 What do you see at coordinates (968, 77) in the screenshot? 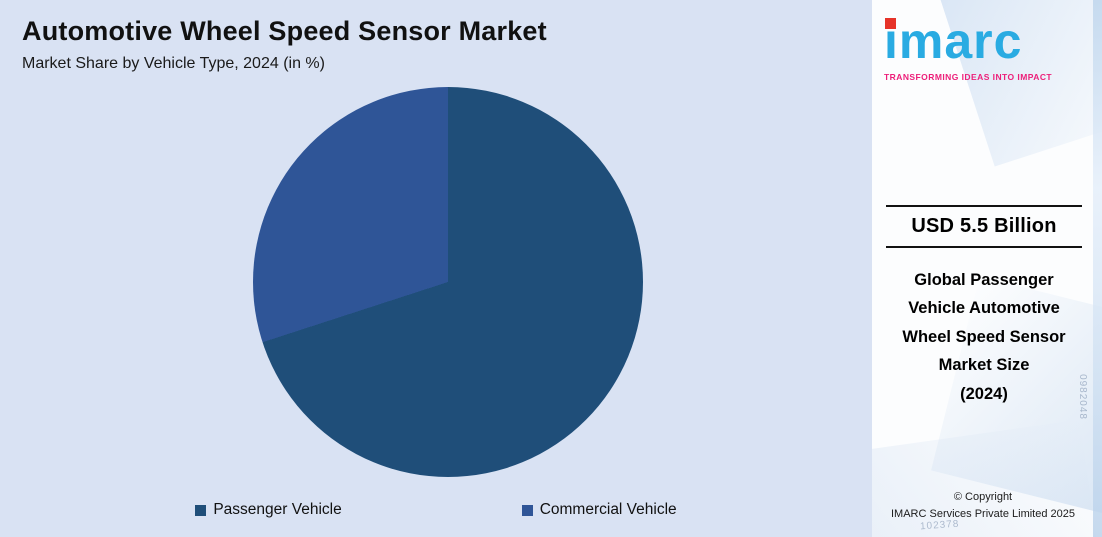
I see `imarc-tagline: TRANSFORMING IDEAS INTO IMPACT` at bounding box center [968, 77].